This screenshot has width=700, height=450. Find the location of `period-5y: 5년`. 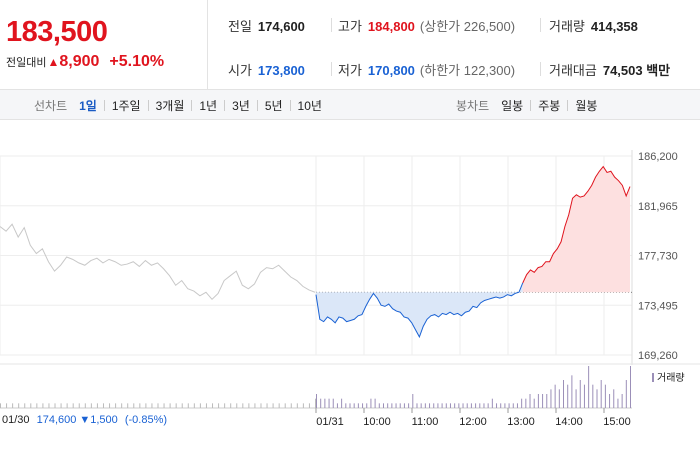

period-5y: 5년 is located at coordinates (273, 105).